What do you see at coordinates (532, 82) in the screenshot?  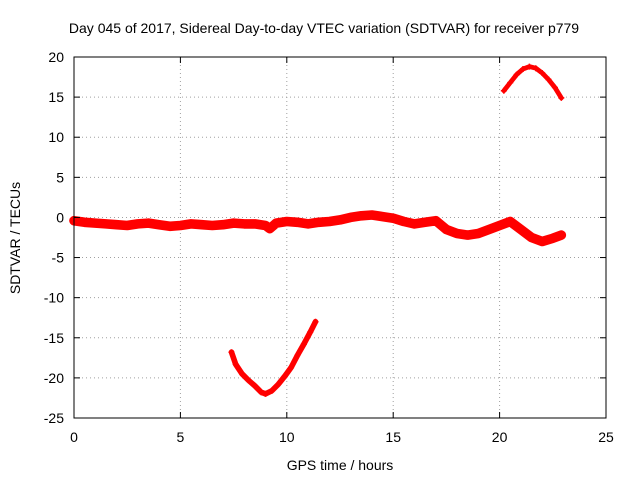 I see `series-positive-excursion` at bounding box center [532, 82].